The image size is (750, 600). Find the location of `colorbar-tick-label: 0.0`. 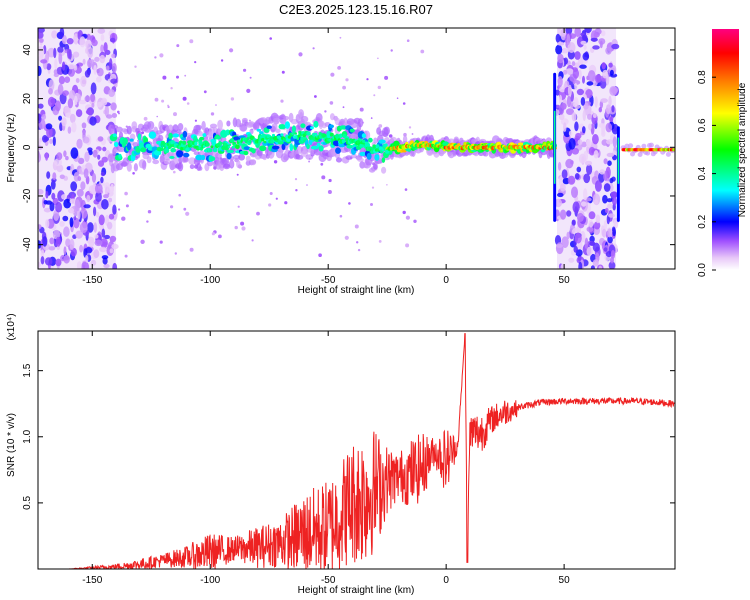

colorbar-tick-label: 0.0 is located at coordinates (702, 270).